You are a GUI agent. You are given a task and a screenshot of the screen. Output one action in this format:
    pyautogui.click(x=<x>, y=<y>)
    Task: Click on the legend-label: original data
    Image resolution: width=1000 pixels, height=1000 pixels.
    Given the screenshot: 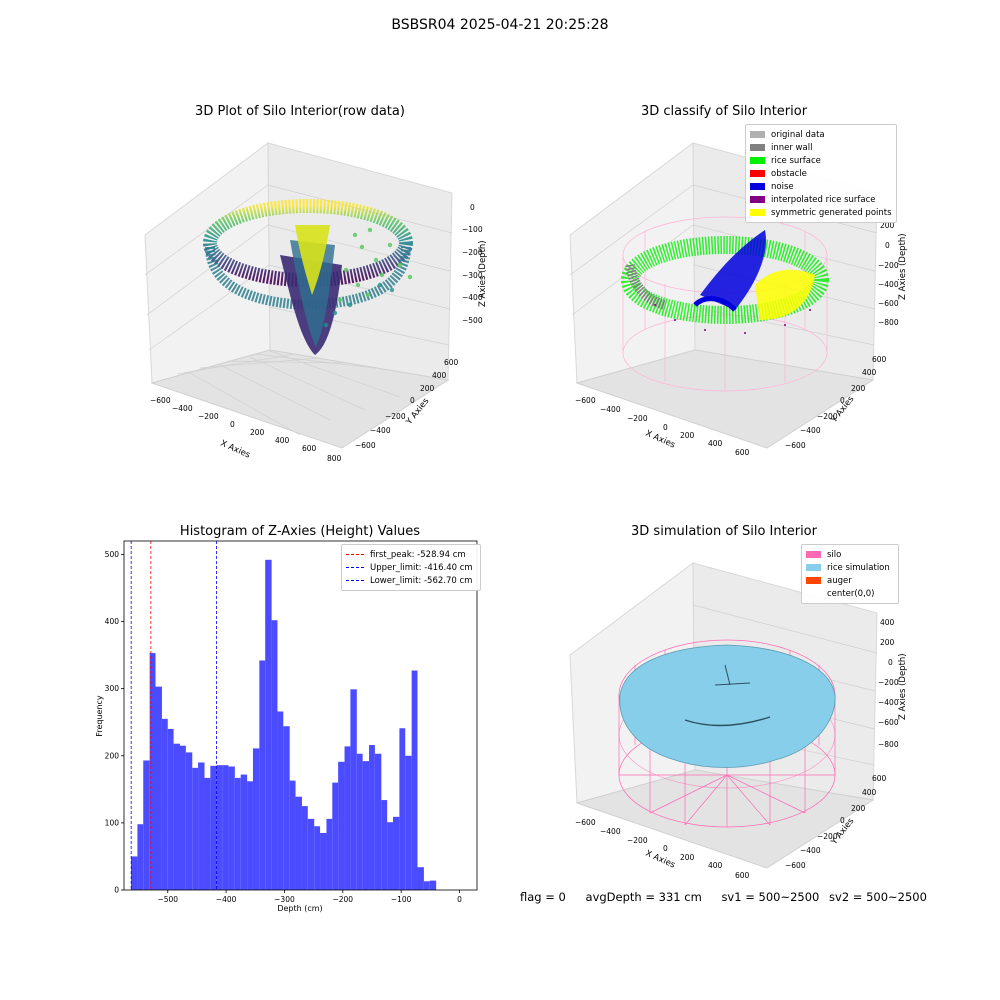 What is the action you would take?
    pyautogui.click(x=798, y=134)
    